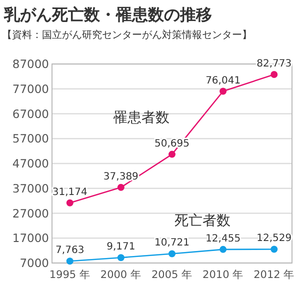 The height and width of the screenshot is (285, 300). What do you see at coordinates (30, 238) in the screenshot?
I see `y-tick-label: 17000` at bounding box center [30, 238].